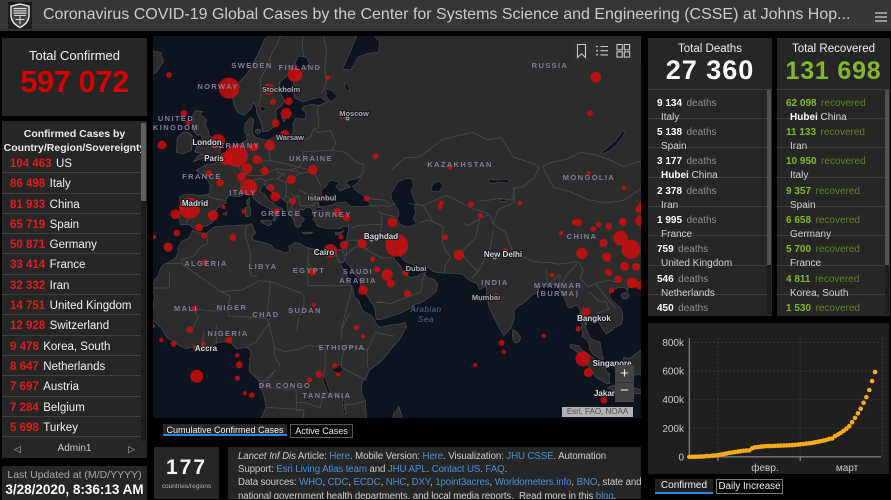  What do you see at coordinates (324, 252) in the screenshot?
I see `svg-text: Cairo` at bounding box center [324, 252].